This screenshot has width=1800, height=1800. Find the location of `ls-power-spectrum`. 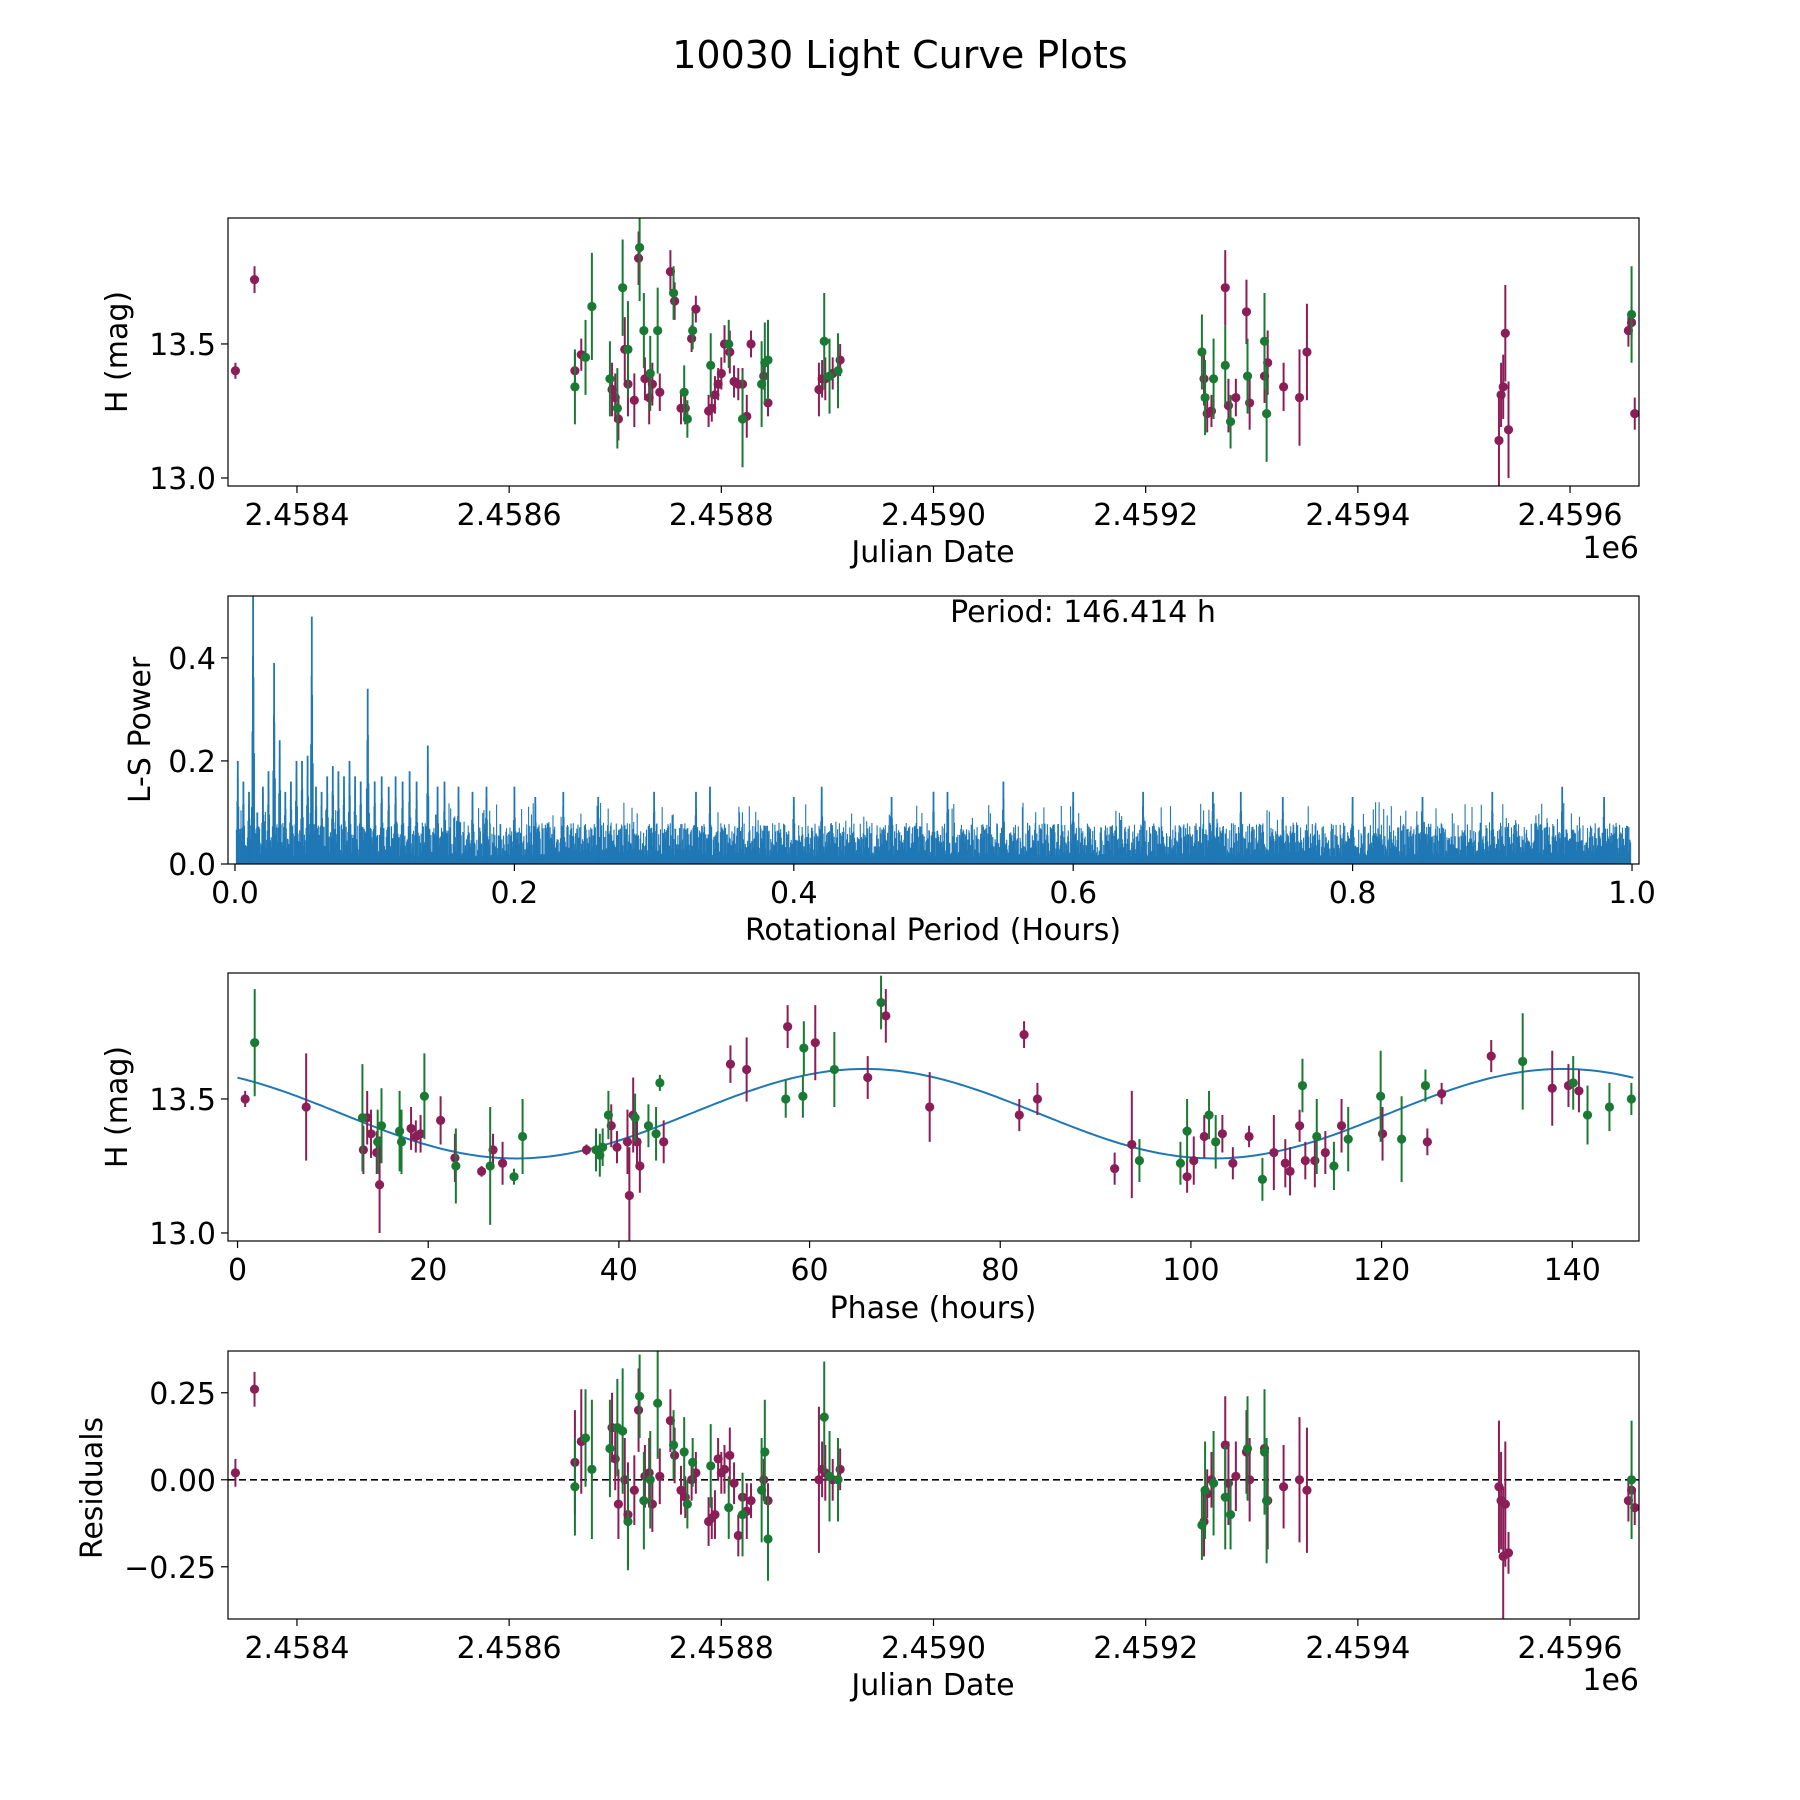

ls-power-spectrum is located at coordinates (933, 732).